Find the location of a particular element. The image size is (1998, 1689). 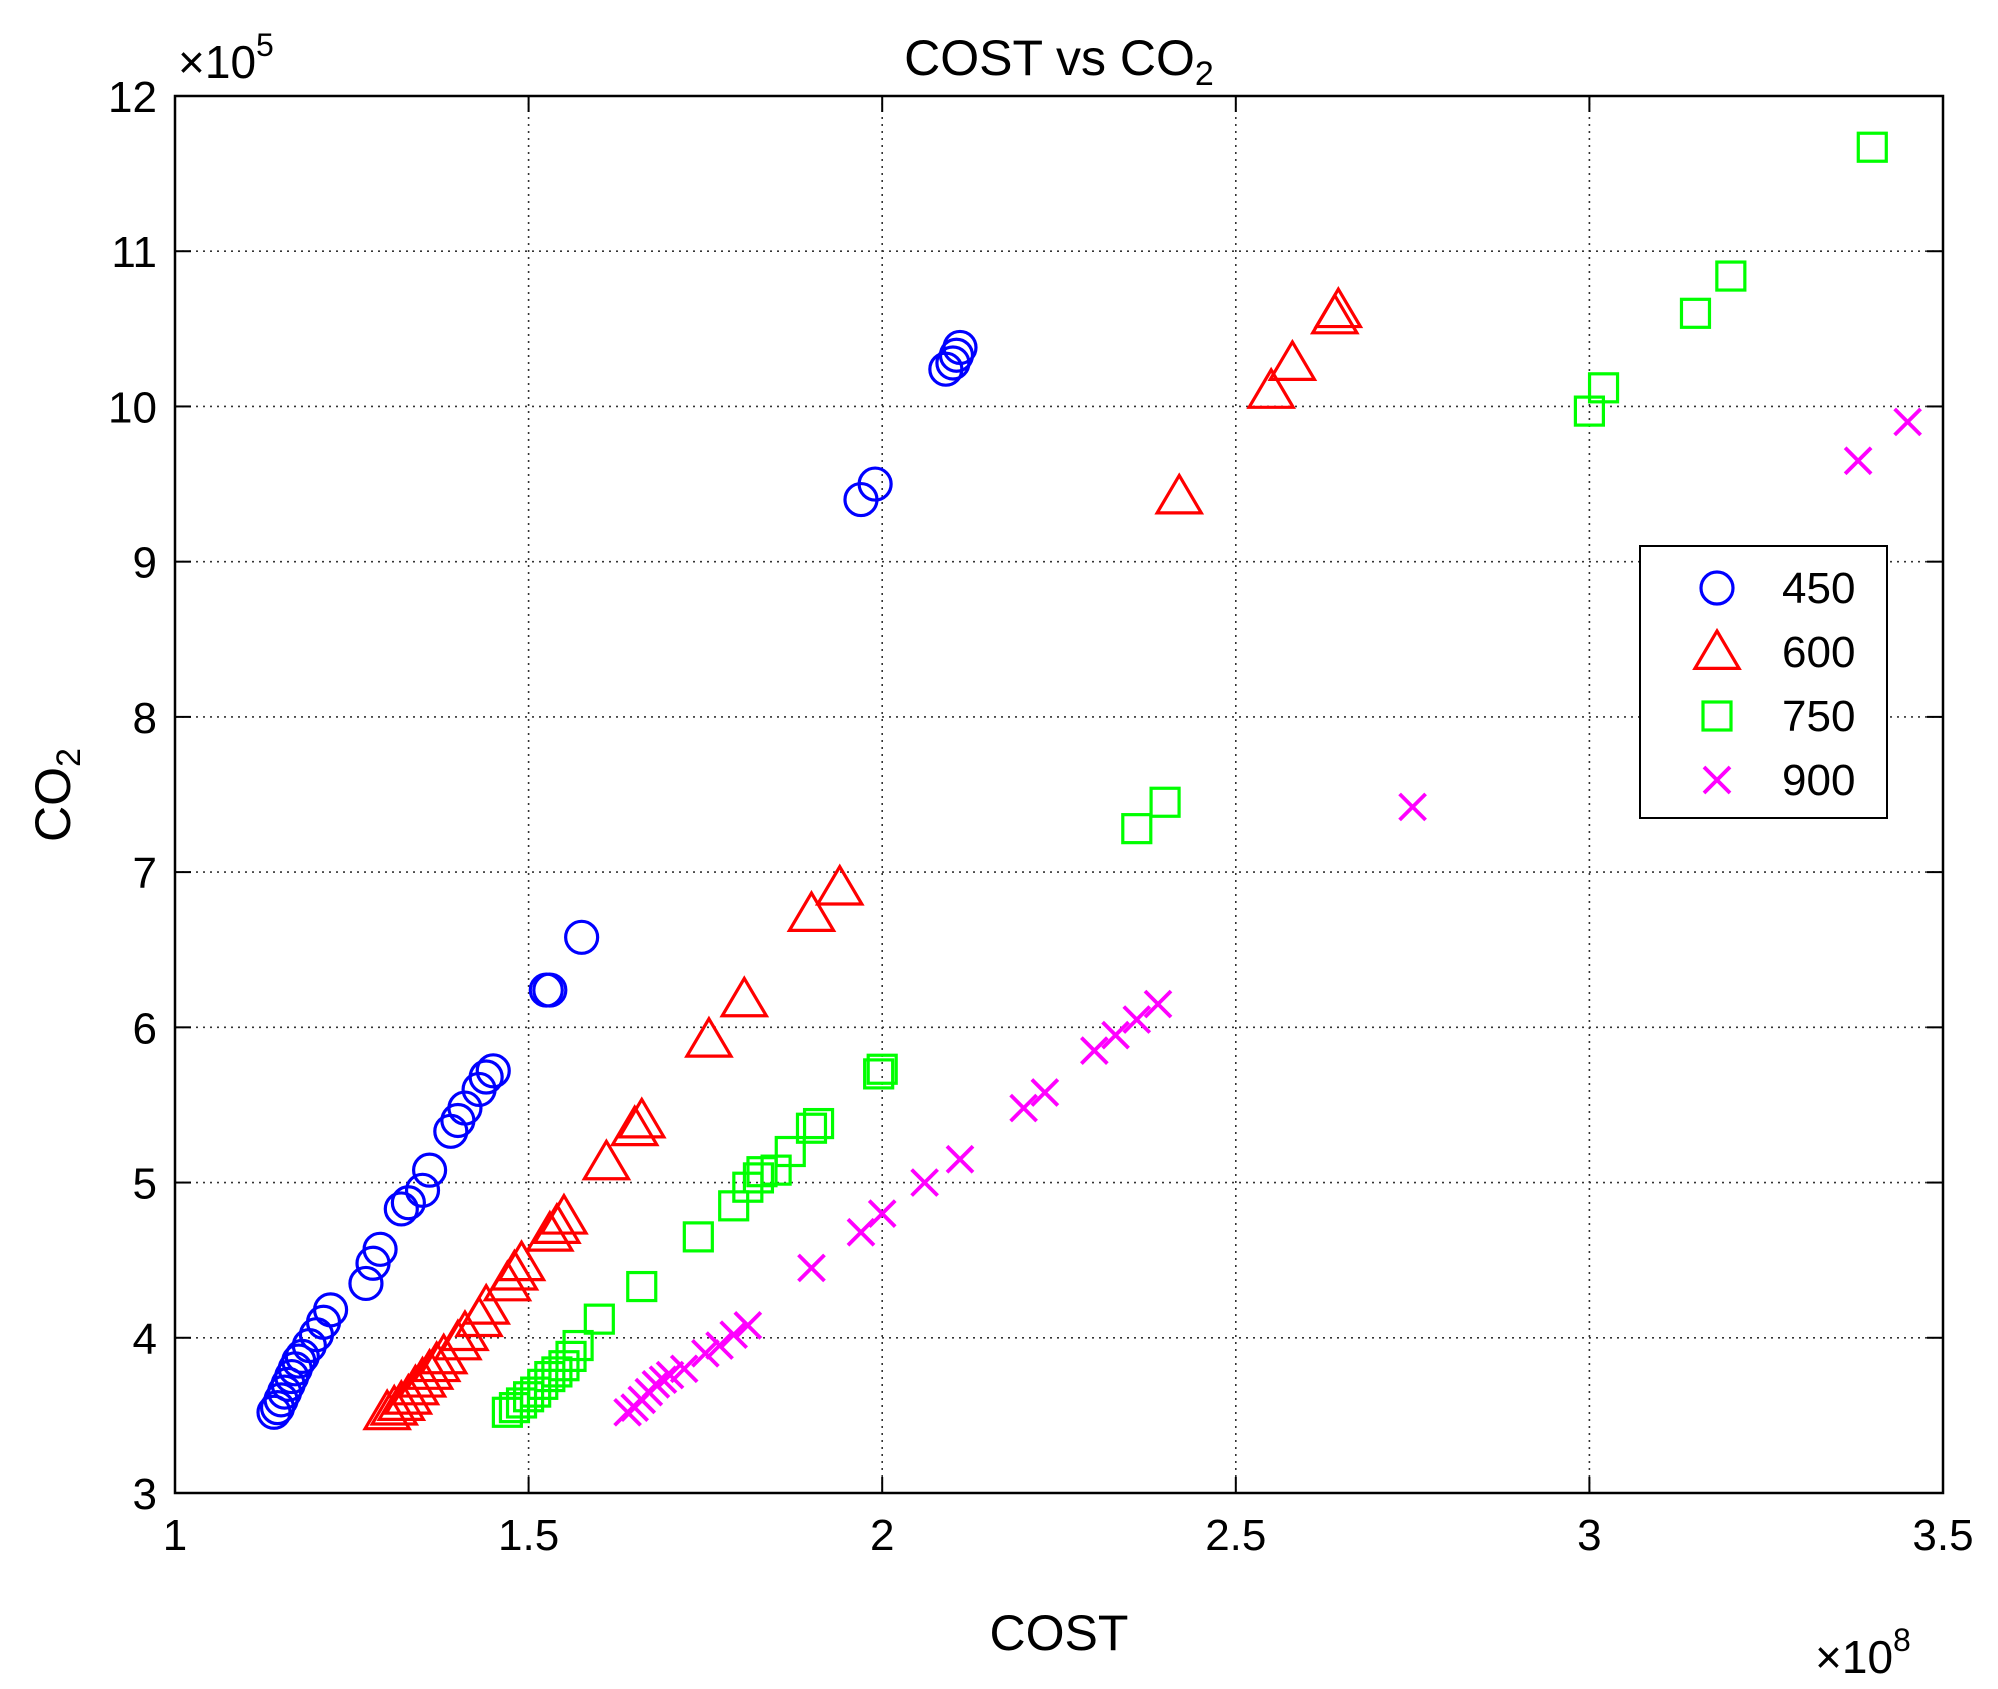

legend-label: 450 is located at coordinates (1818, 588).